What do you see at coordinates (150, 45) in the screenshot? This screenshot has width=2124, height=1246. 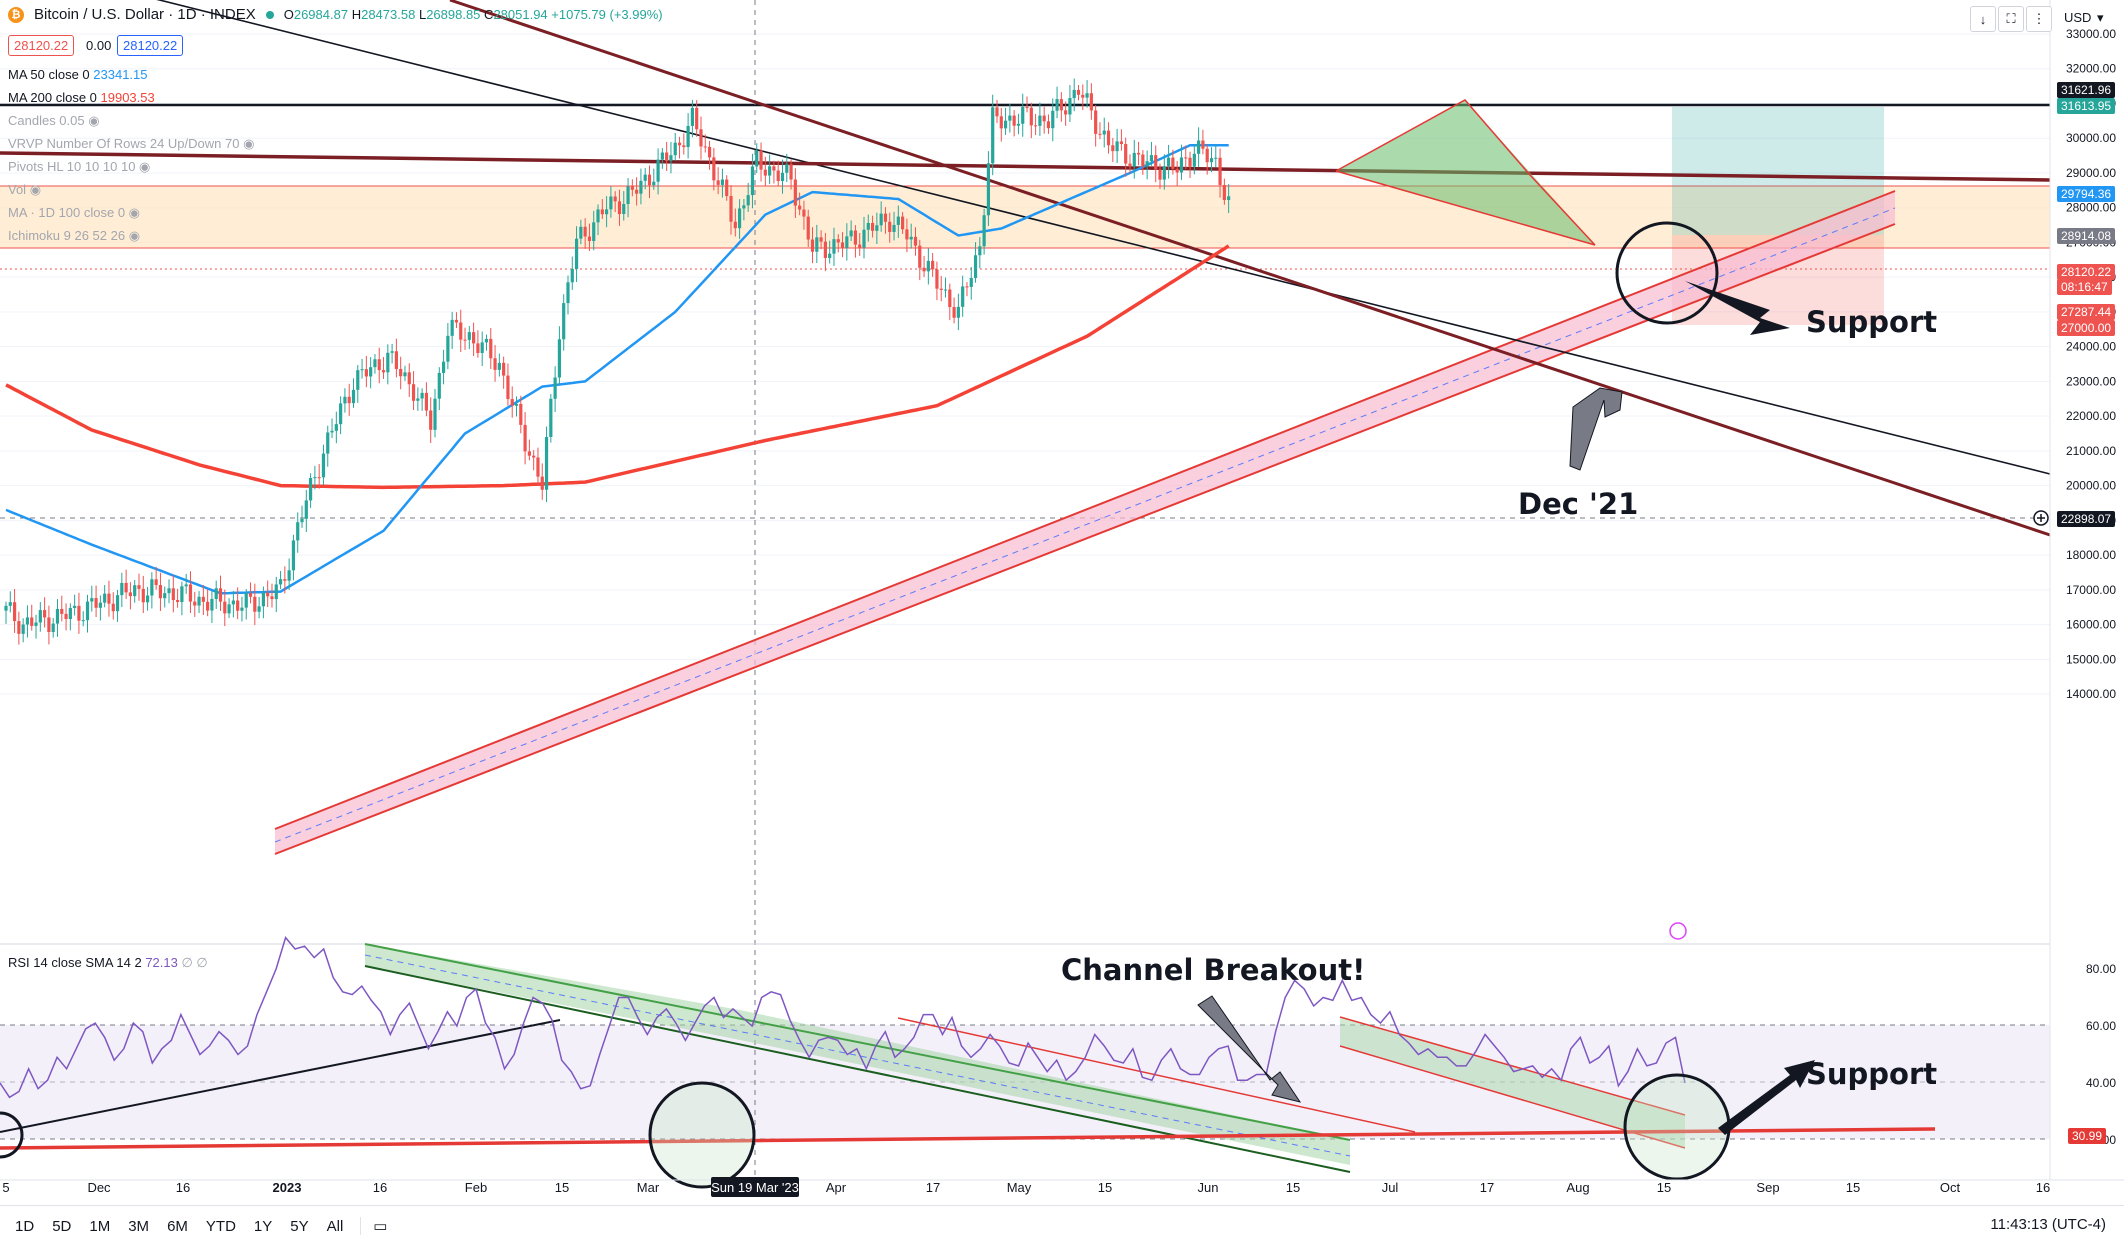 I see `buy-price: 28120.22` at bounding box center [150, 45].